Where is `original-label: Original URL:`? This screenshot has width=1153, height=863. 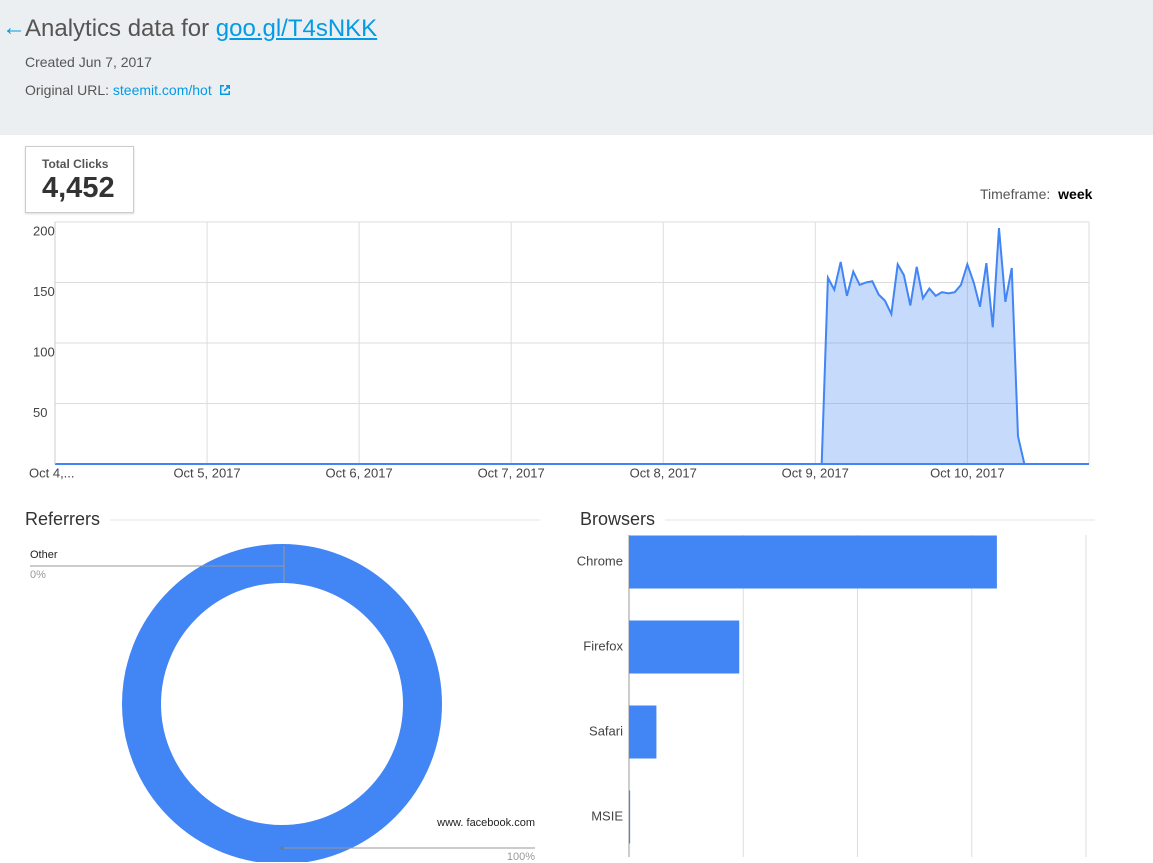 original-label: Original URL: is located at coordinates (67, 90).